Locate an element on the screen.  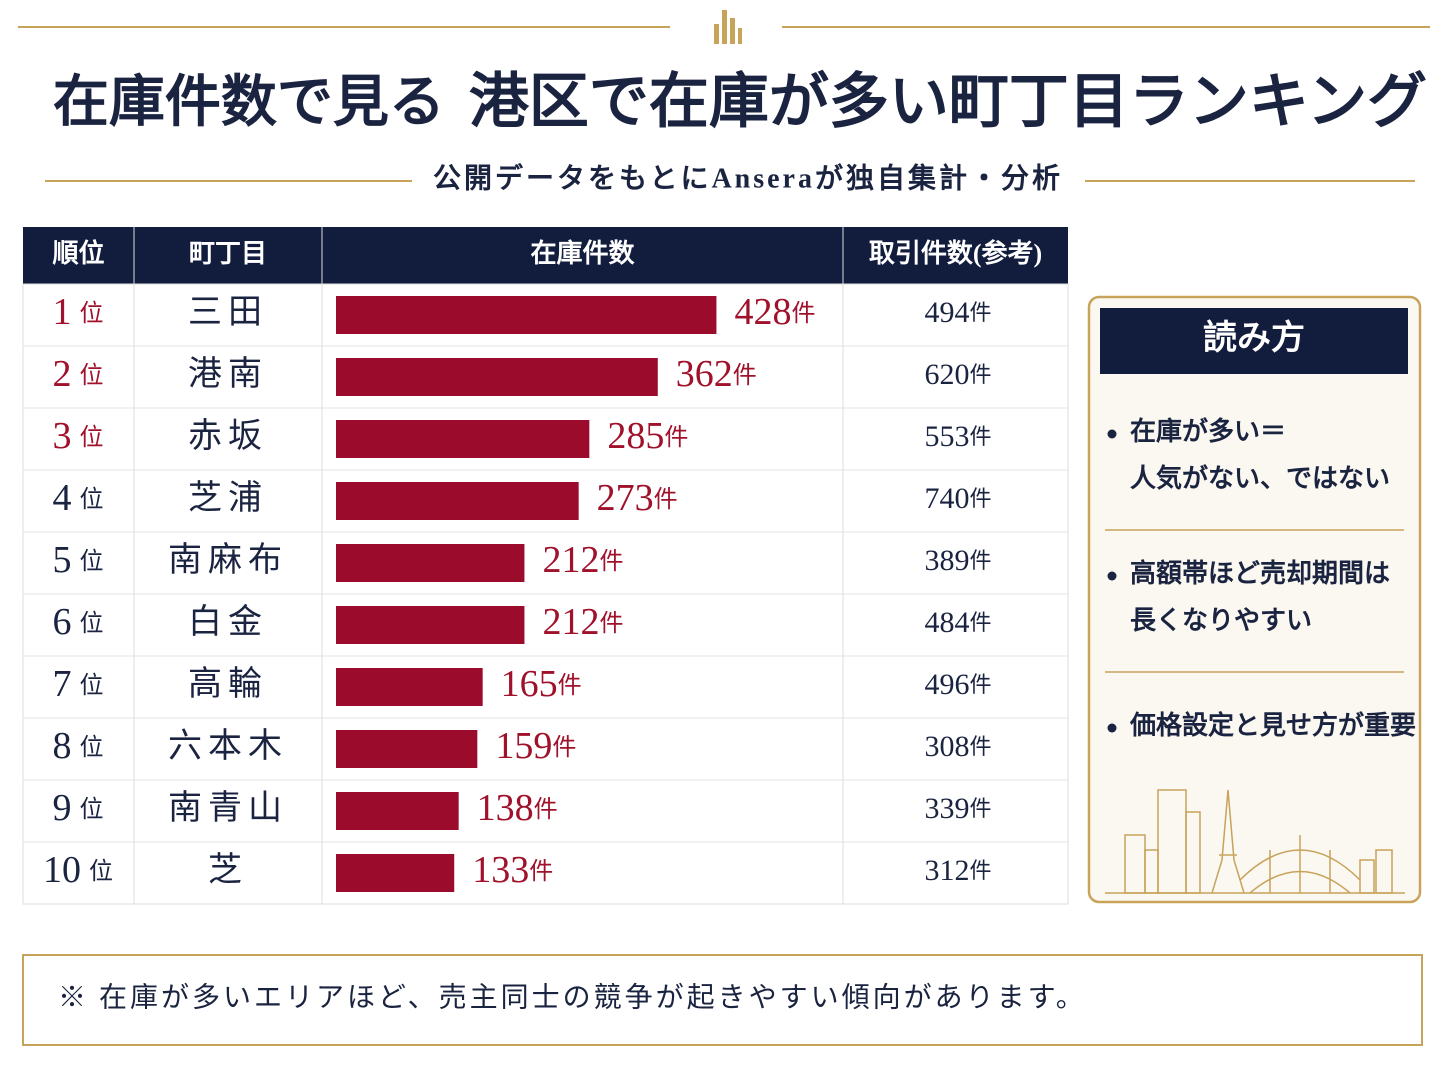
value-label: 273件 is located at coordinates (637, 498).